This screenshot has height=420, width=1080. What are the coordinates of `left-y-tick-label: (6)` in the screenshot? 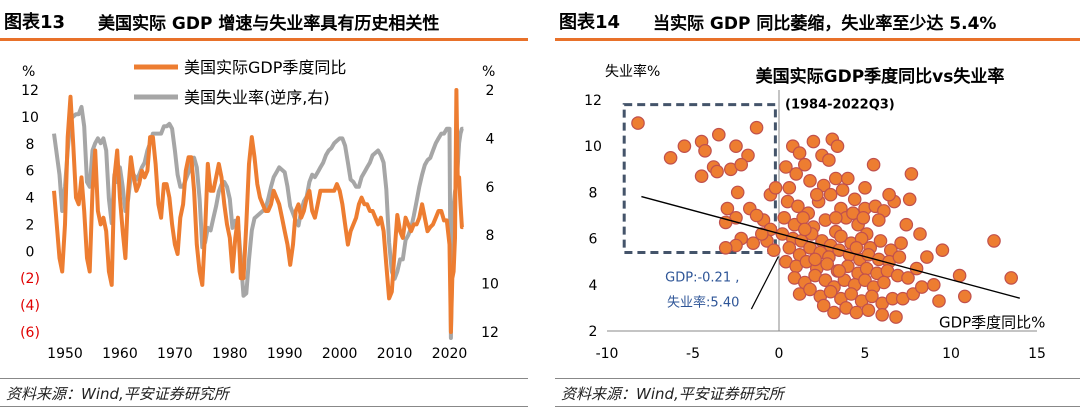 It's located at (30, 333).